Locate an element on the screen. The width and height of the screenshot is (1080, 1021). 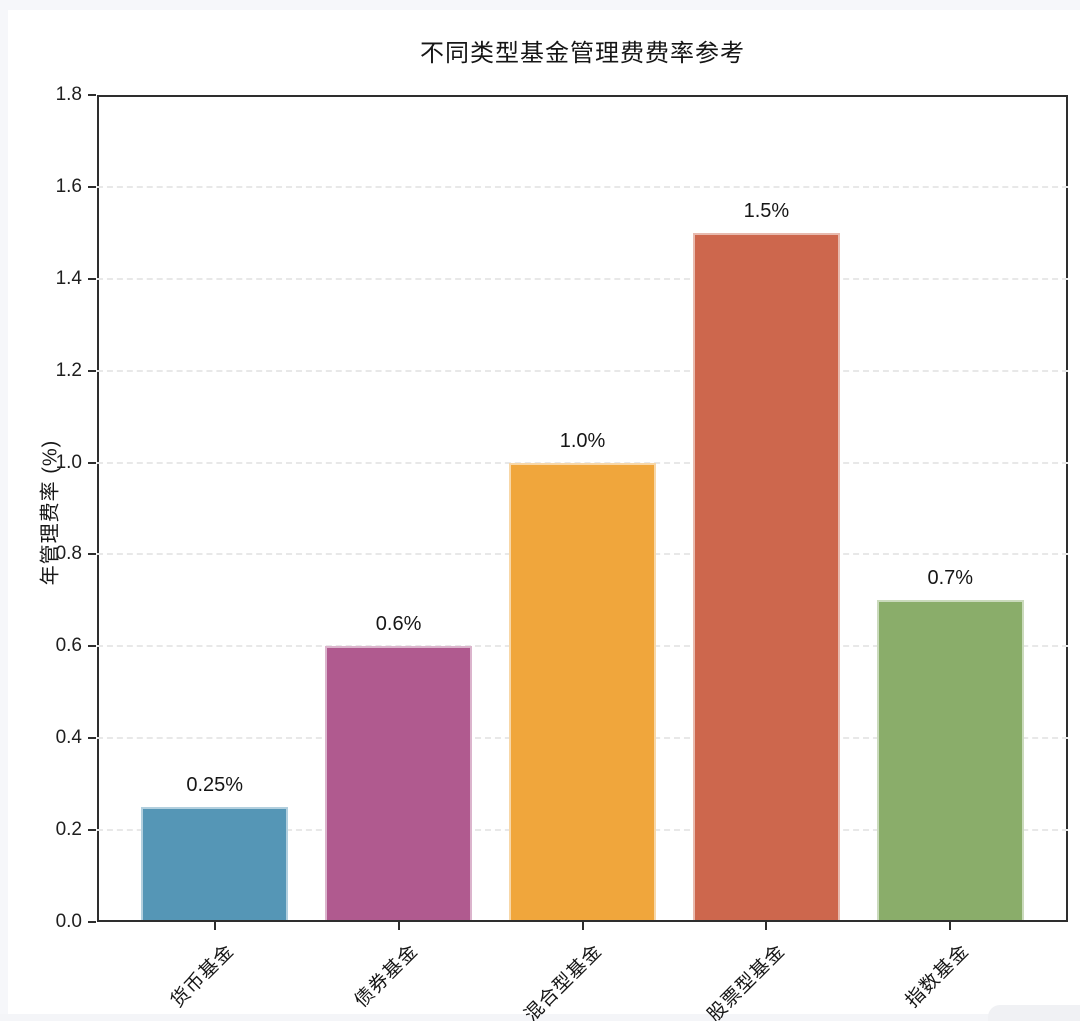
bar-股票型基金 is located at coordinates (766, 576).